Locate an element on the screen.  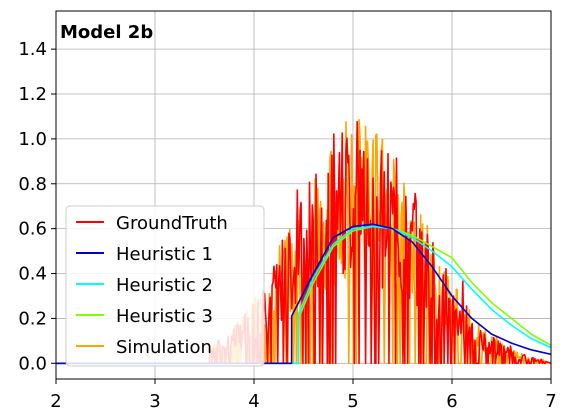
x-tick-label: 7 is located at coordinates (550, 401).